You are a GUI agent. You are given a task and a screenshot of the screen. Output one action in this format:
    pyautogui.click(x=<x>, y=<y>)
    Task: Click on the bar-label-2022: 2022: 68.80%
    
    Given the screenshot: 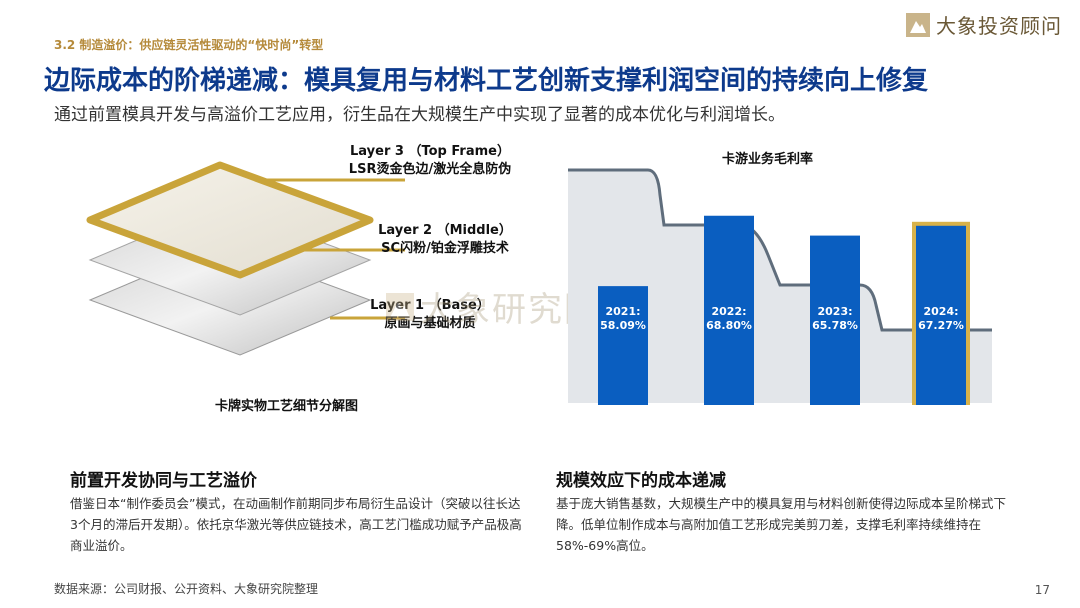 What is the action you would take?
    pyautogui.click(x=729, y=319)
    